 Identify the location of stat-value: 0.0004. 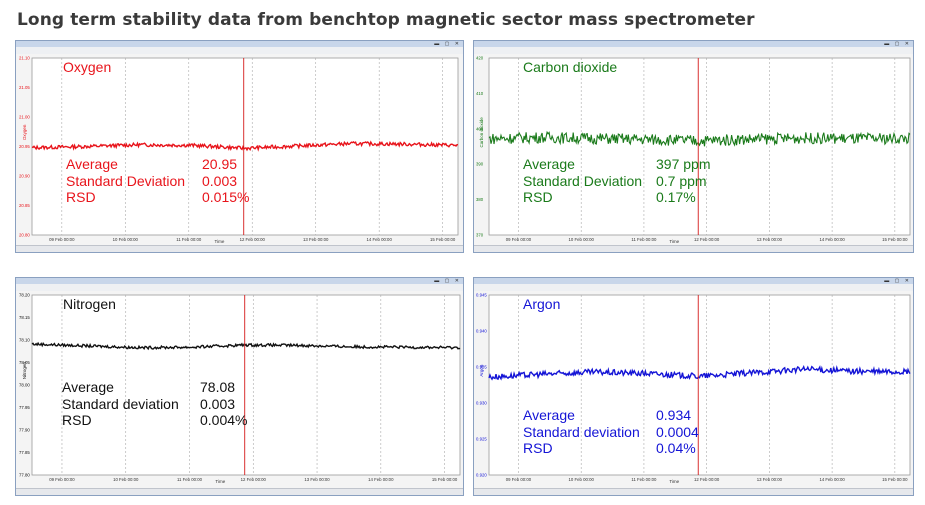
(677, 431).